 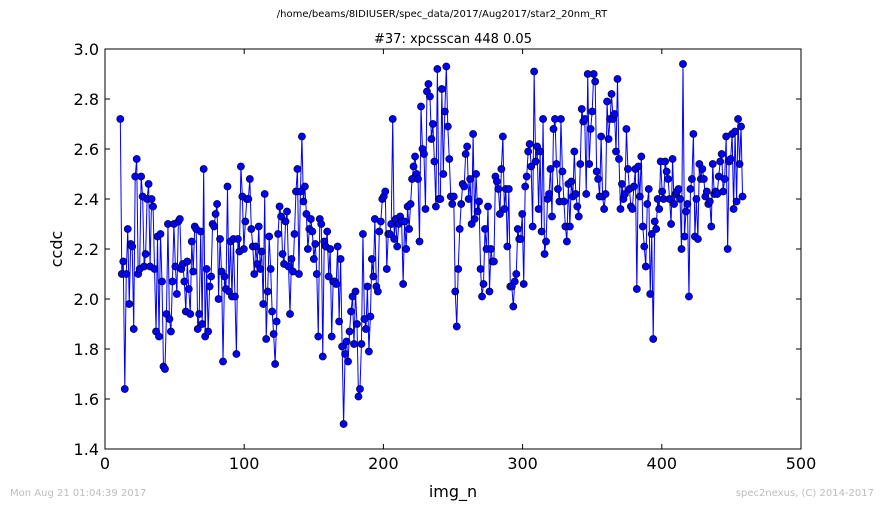 I want to click on y-tick-label: 2.4, so click(x=86, y=199).